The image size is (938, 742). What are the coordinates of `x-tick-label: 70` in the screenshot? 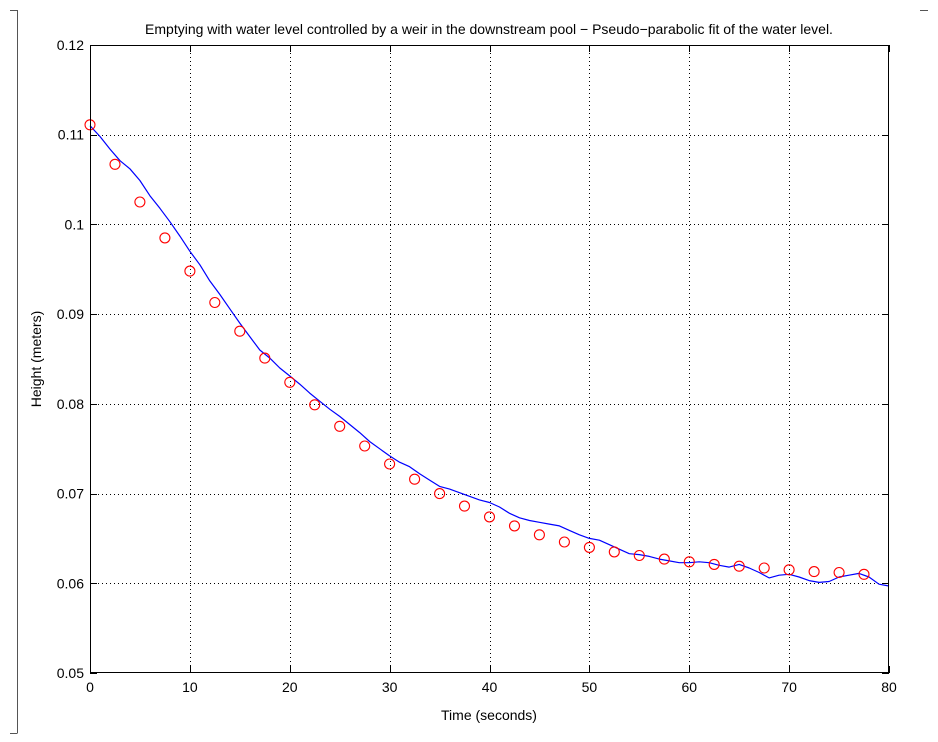 It's located at (789, 687).